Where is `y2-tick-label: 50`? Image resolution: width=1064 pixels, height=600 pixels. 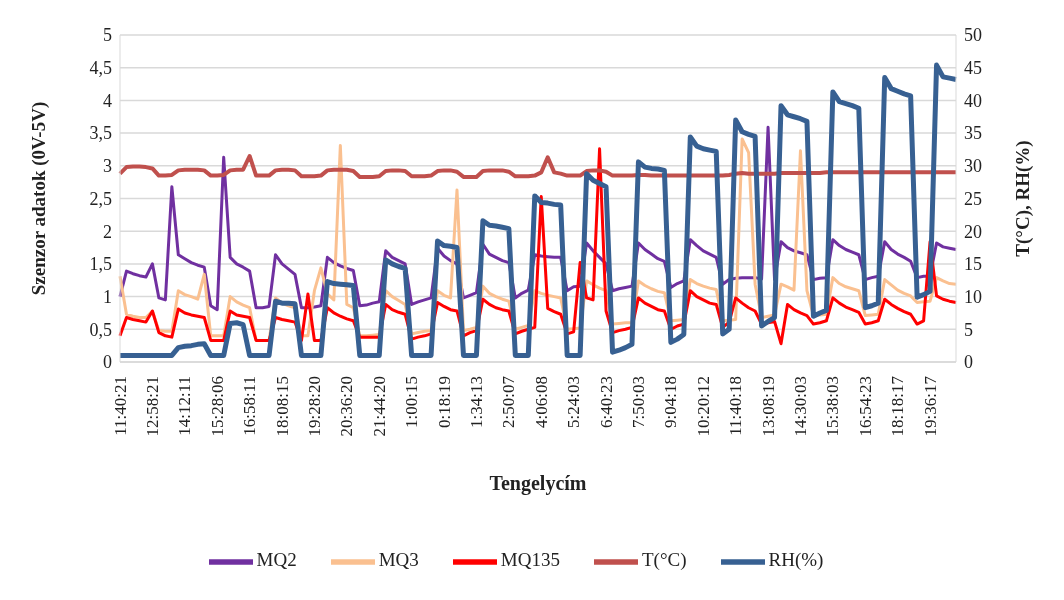 y2-tick-label: 50 is located at coordinates (973, 35).